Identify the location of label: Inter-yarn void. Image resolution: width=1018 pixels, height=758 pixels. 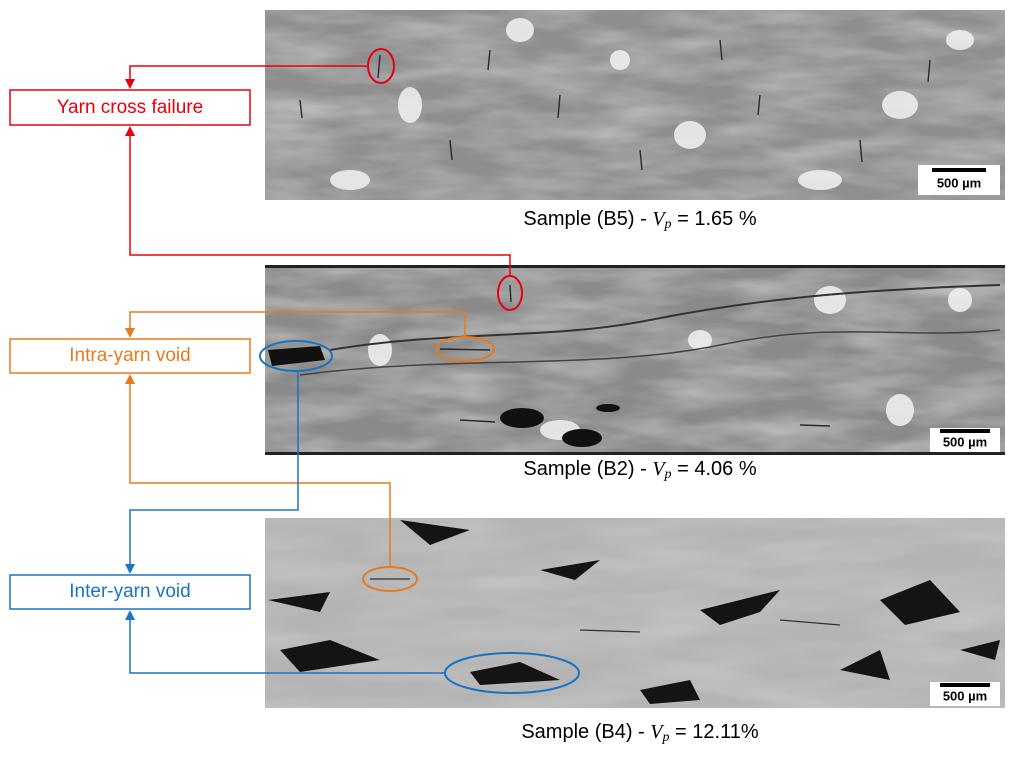
(129, 591).